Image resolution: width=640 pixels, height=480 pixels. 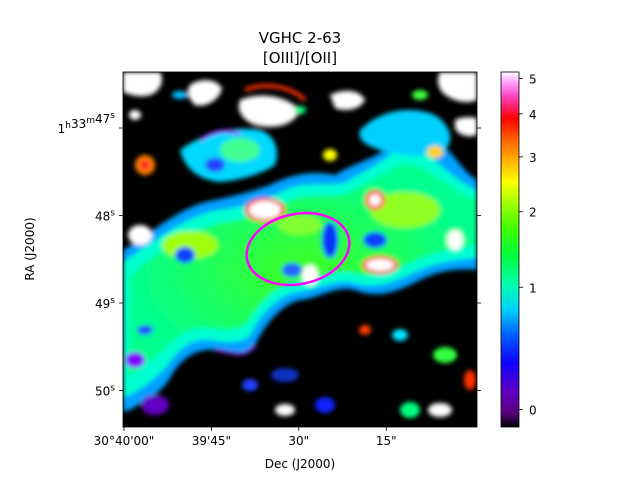 I want to click on y-tick-label: 49s, so click(x=105, y=303).